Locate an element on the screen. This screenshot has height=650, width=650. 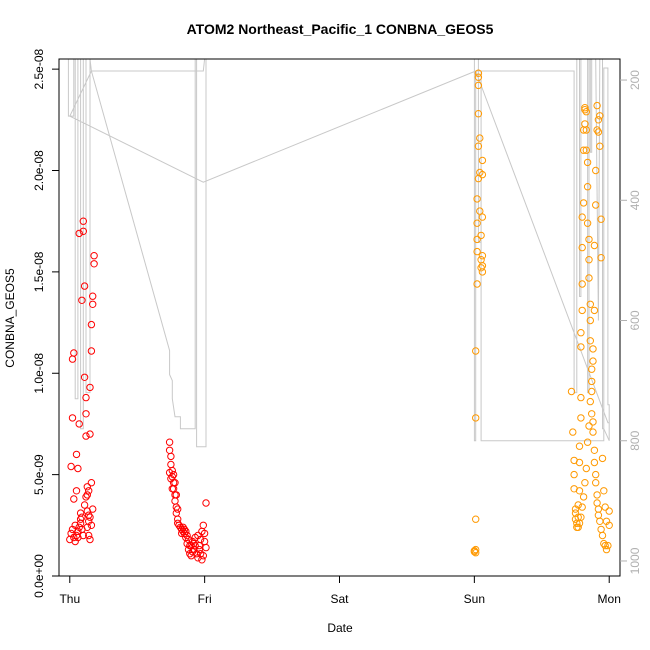
y2-tick-label: 800 is located at coordinates (635, 440).